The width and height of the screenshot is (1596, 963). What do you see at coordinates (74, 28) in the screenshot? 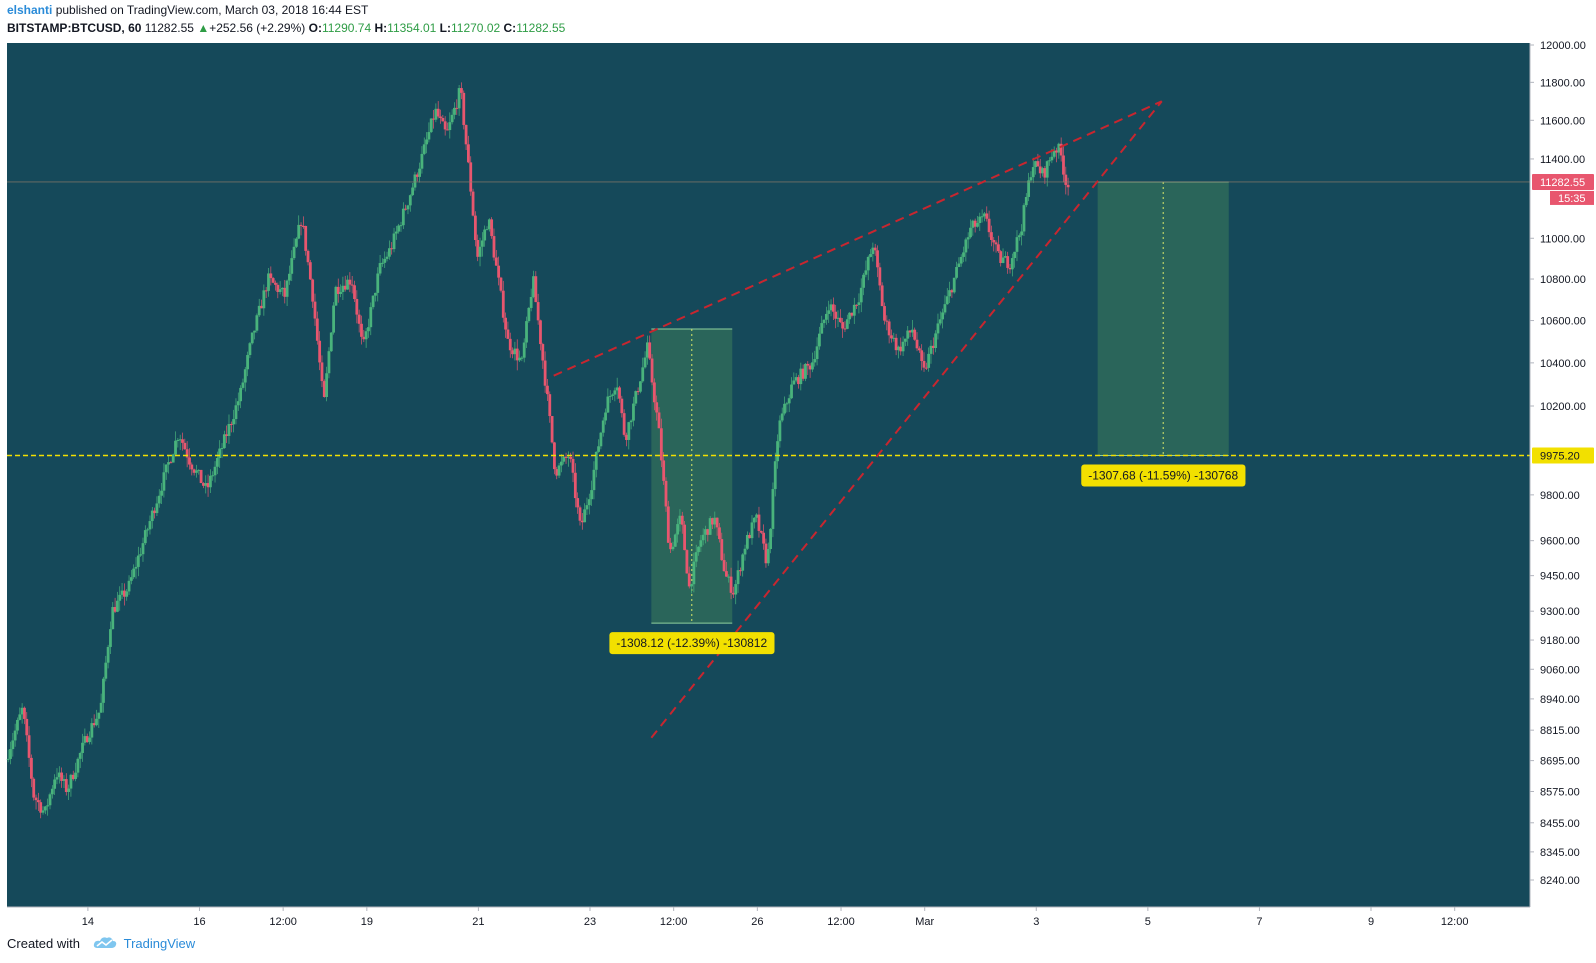
I see `symbol-name: BITSTAMP:BTCUSD, 60` at bounding box center [74, 28].